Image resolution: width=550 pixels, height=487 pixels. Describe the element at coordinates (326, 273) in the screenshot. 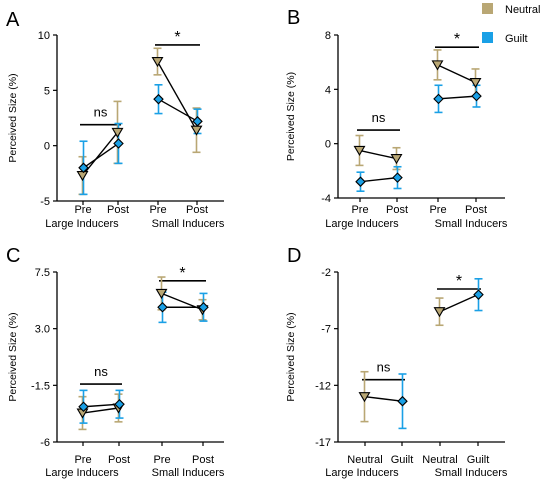

I see `y-tick-label: -2` at that location.